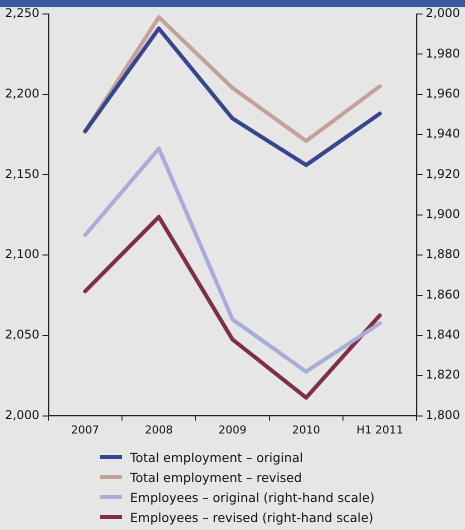 The image size is (465, 530). What do you see at coordinates (217, 457) in the screenshot?
I see `legend-label: Total employment – original` at bounding box center [217, 457].